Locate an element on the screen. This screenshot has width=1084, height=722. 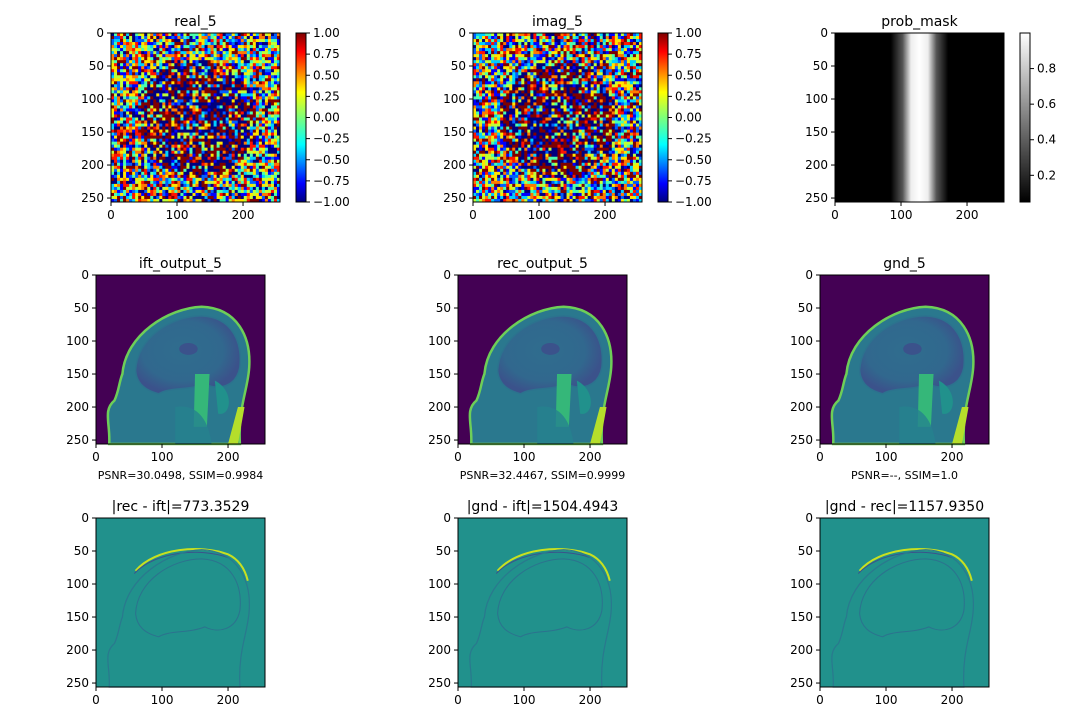
colorbar-tick-label: −1.00 is located at coordinates (693, 202).